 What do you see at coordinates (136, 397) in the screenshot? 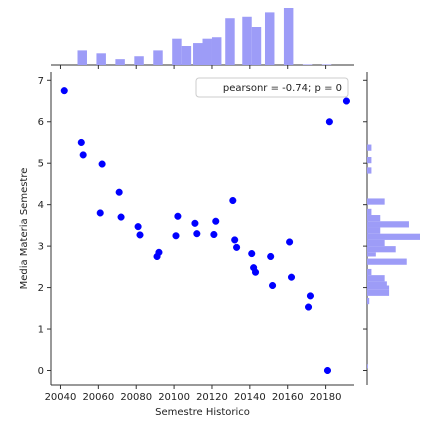
I see `x-tick-label: 20080` at bounding box center [136, 397].